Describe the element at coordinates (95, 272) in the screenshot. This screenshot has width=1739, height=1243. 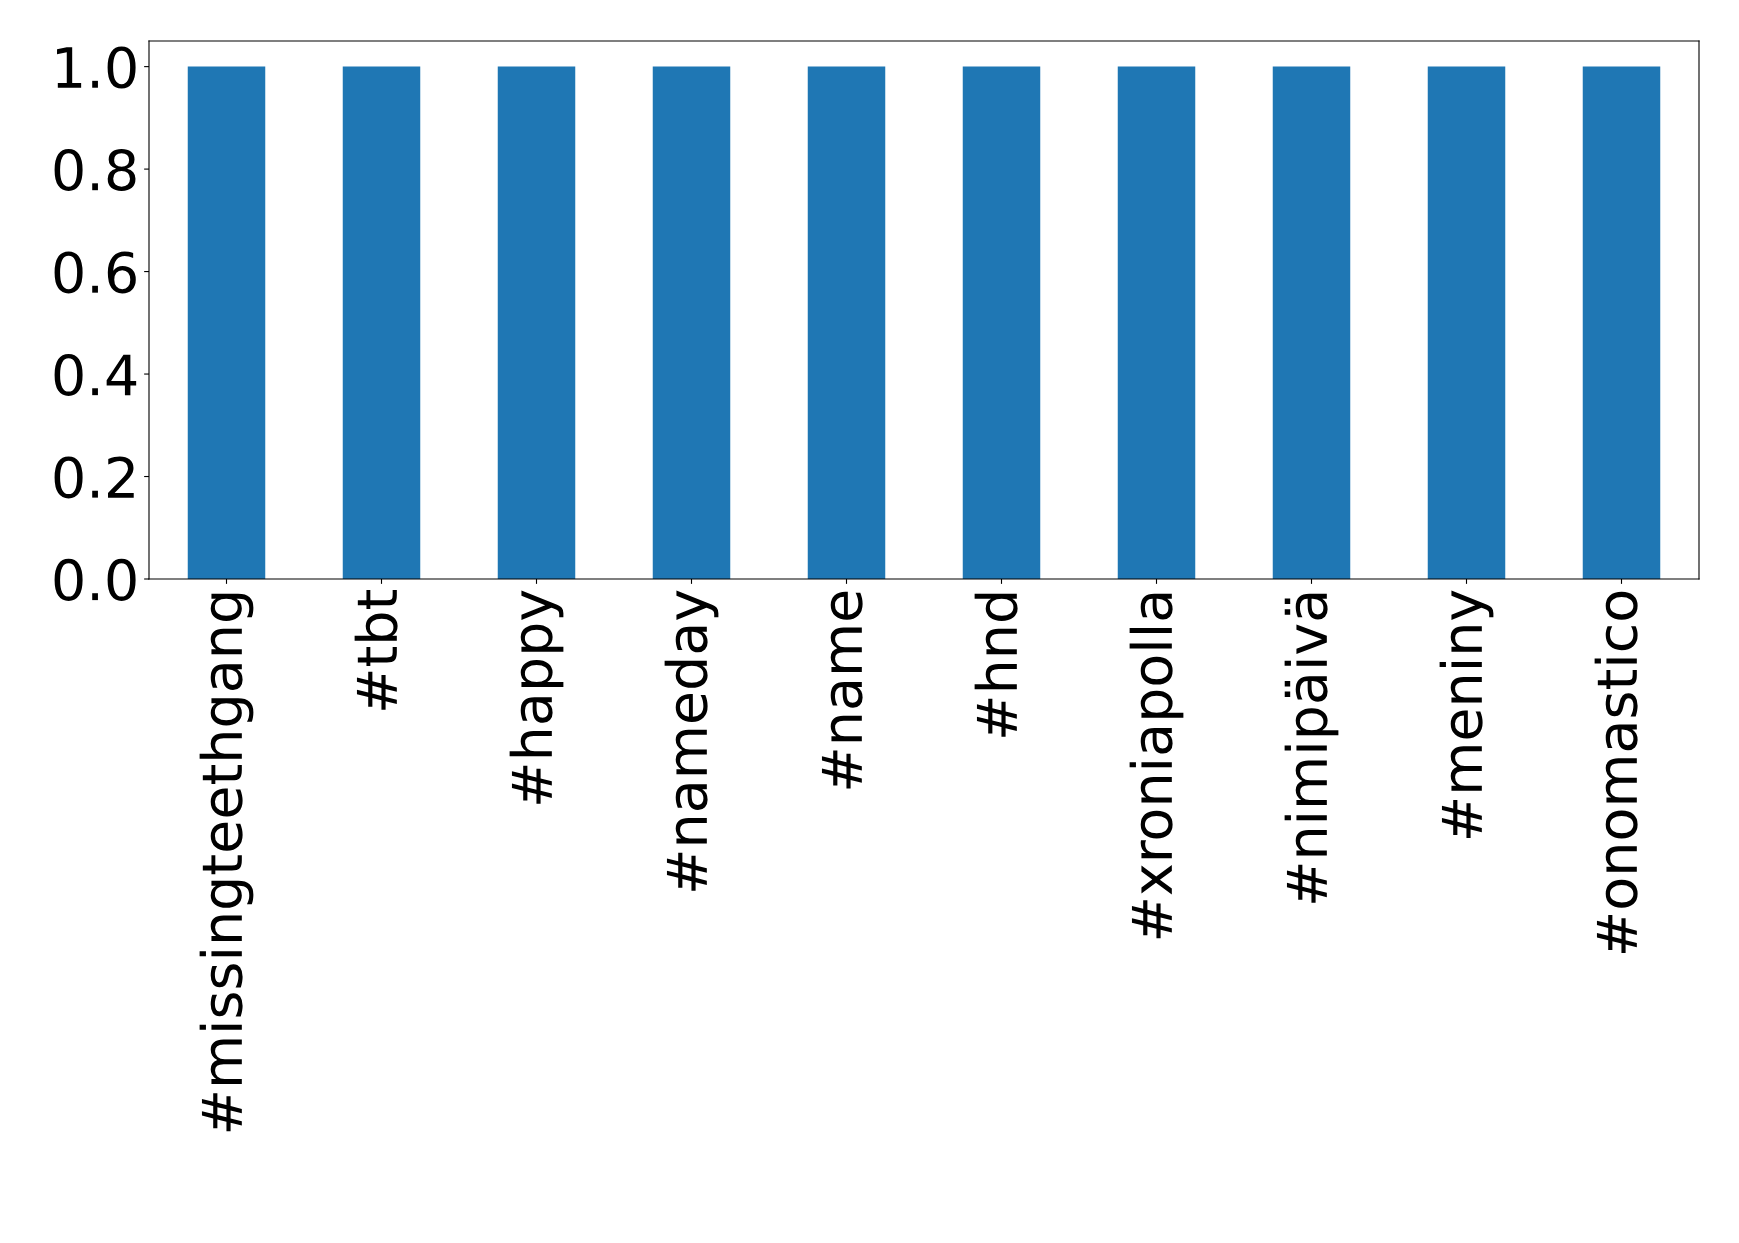
I see `y-tick-label: 0.6` at that location.